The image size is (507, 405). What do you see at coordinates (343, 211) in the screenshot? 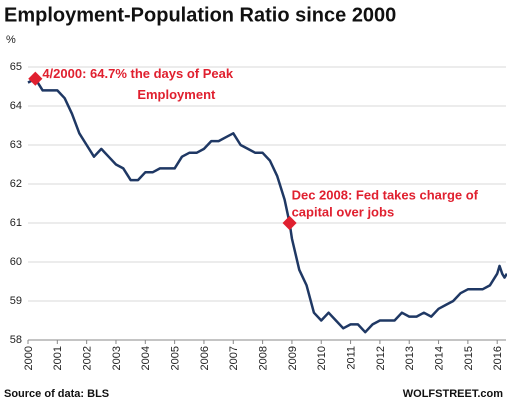
I see `annotation-text: capital over jobs` at bounding box center [343, 211].